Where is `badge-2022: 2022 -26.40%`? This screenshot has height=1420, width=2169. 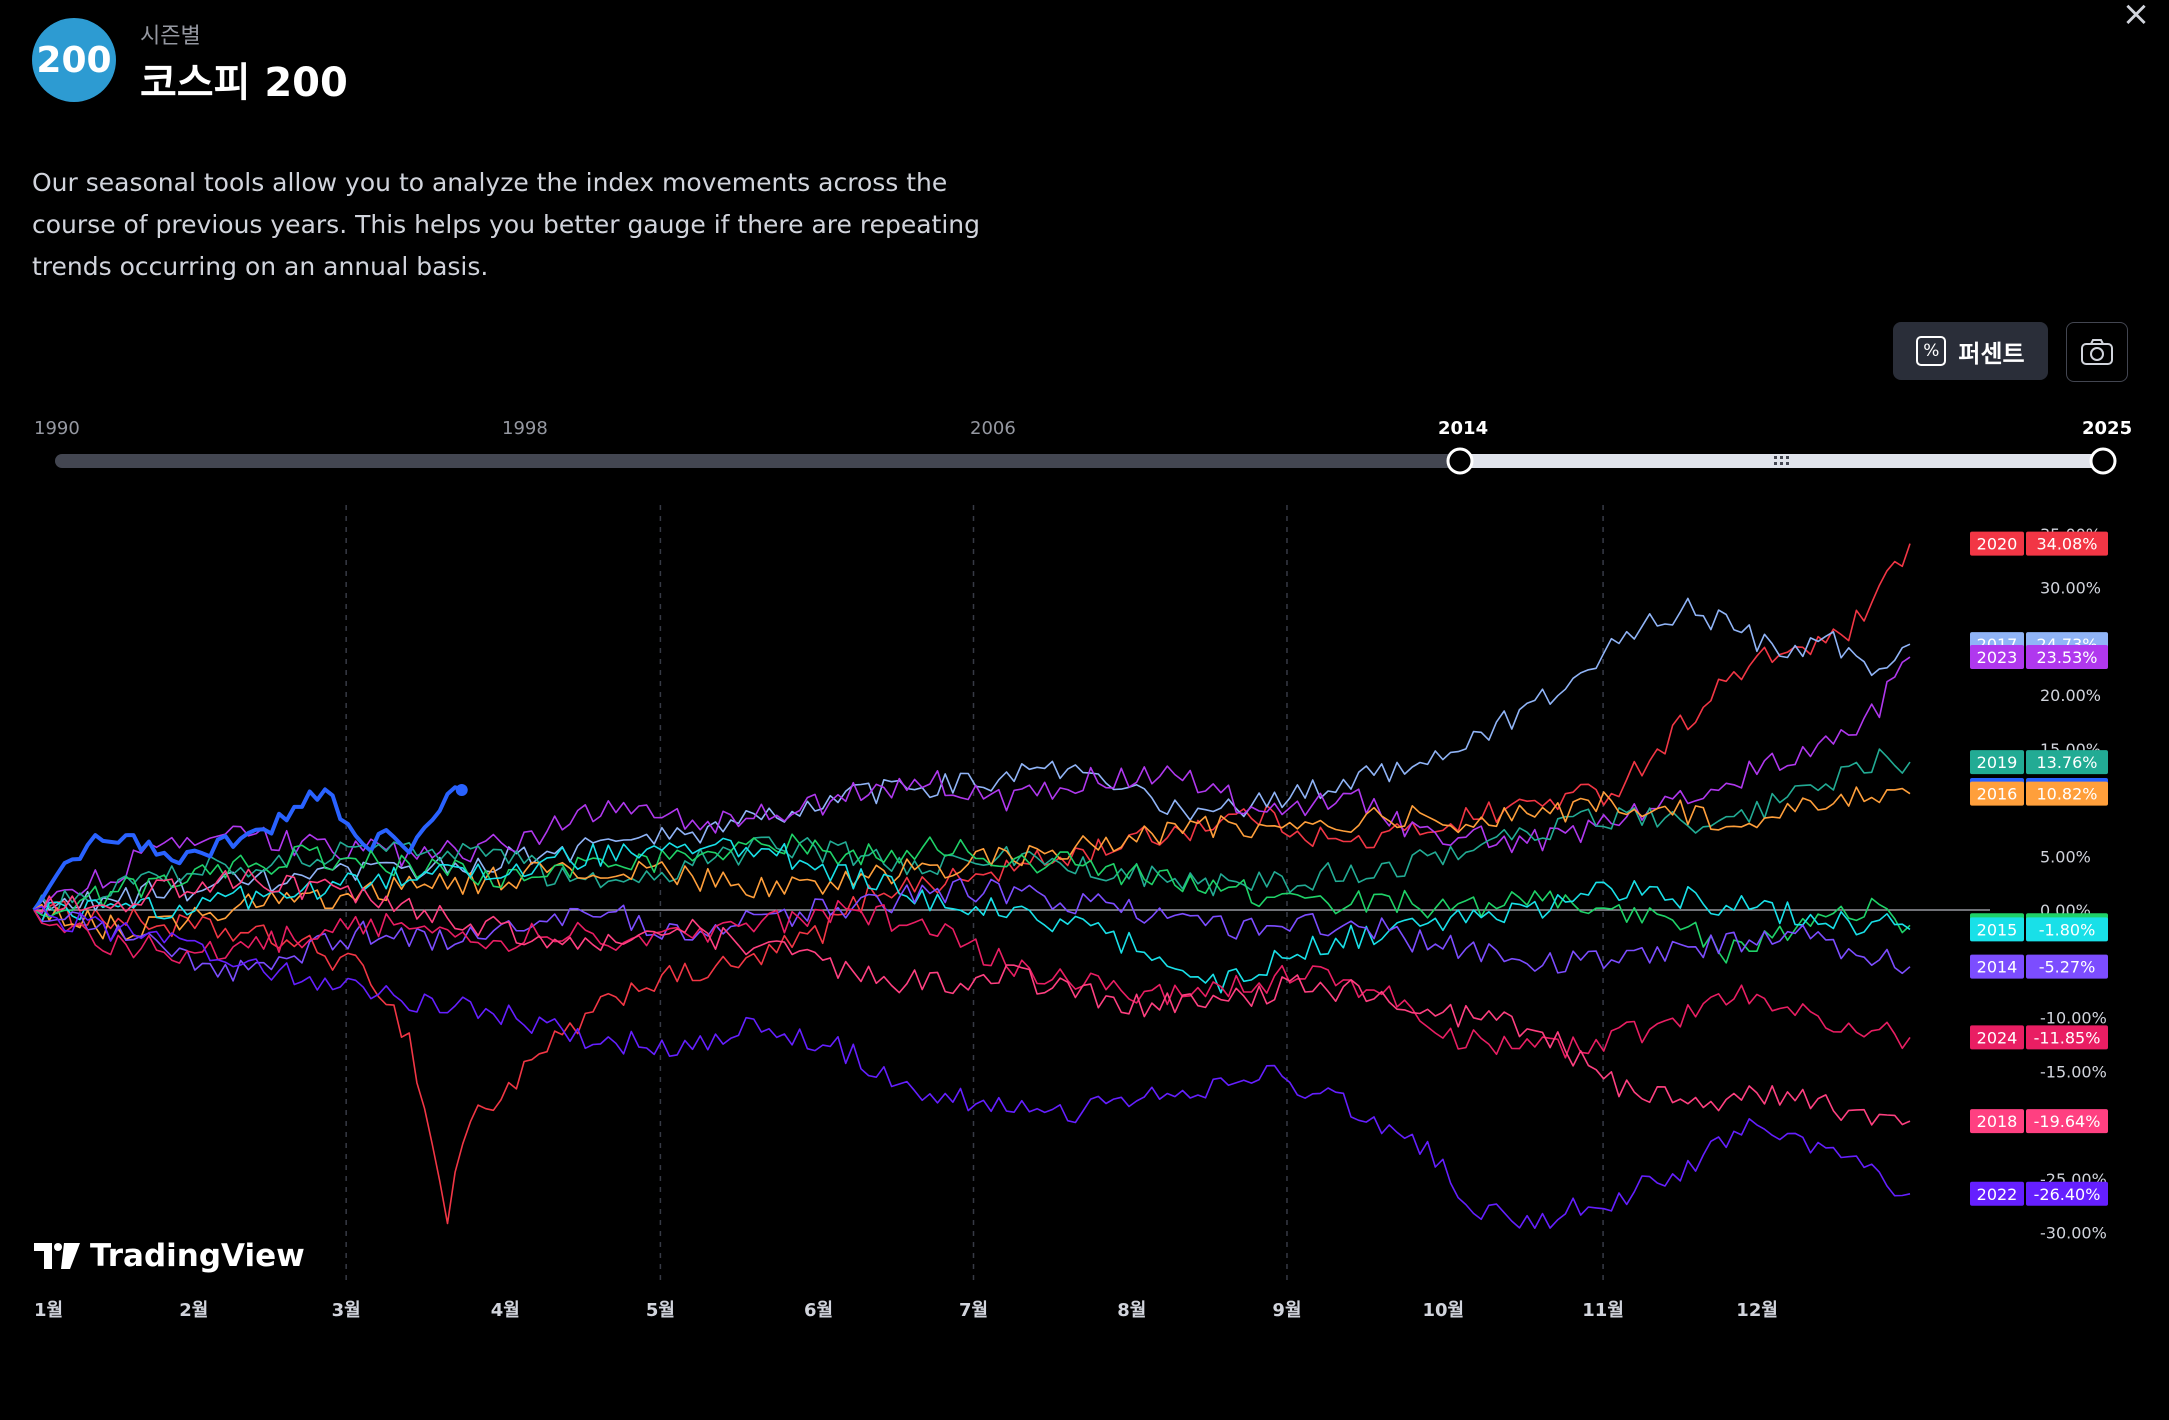 badge-2022: 2022 -26.40% is located at coordinates (2039, 1193).